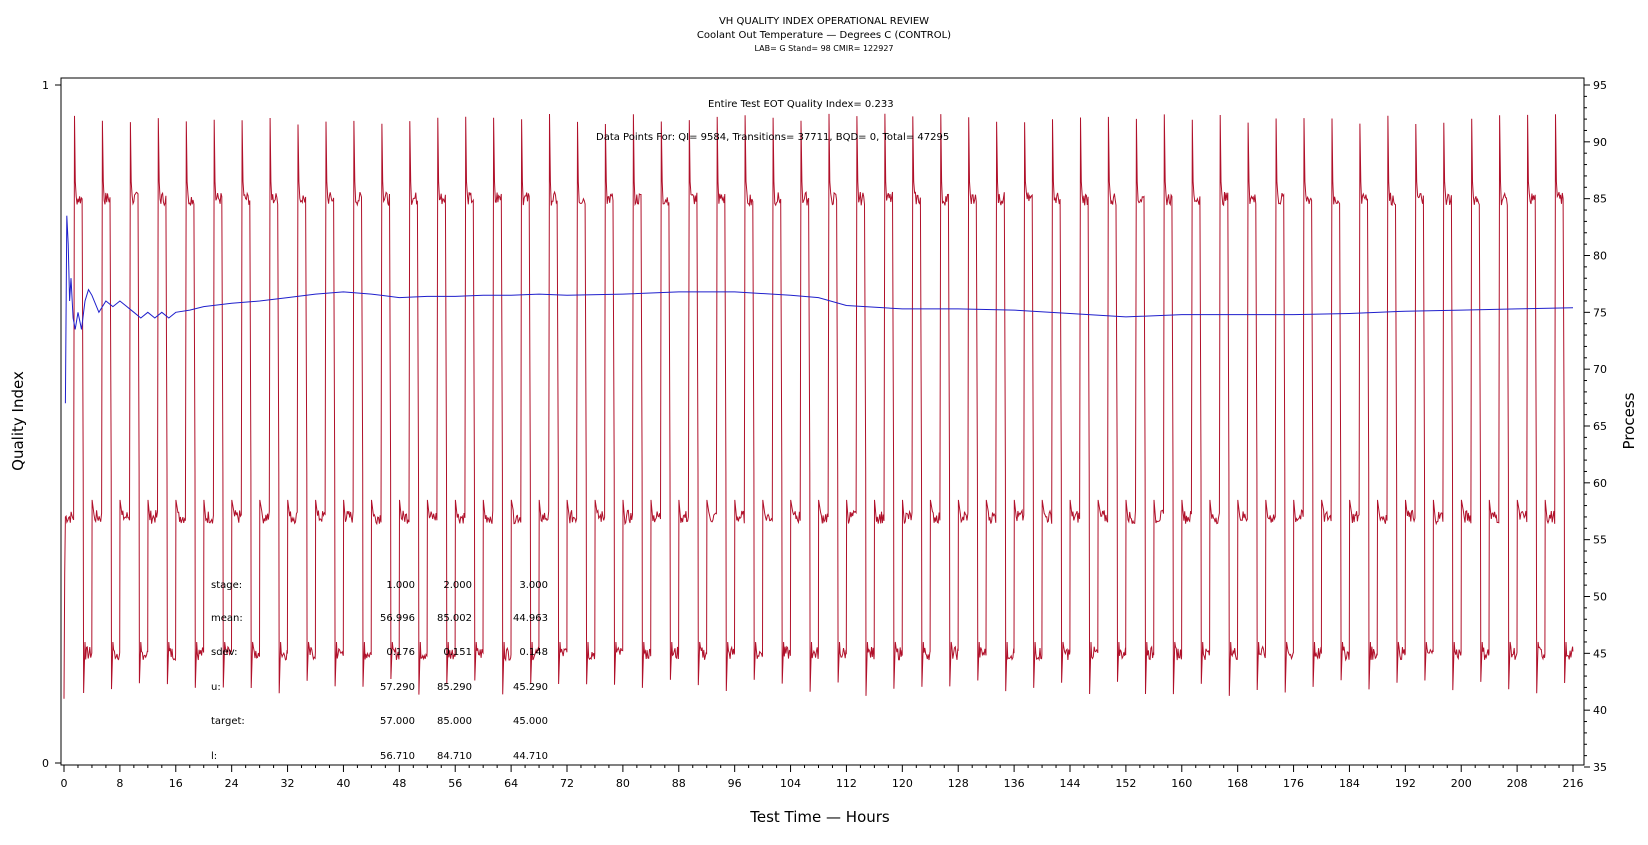 The width and height of the screenshot is (1648, 845). What do you see at coordinates (454, 721) in the screenshot?
I see `stats-cell: 85.000` at bounding box center [454, 721].